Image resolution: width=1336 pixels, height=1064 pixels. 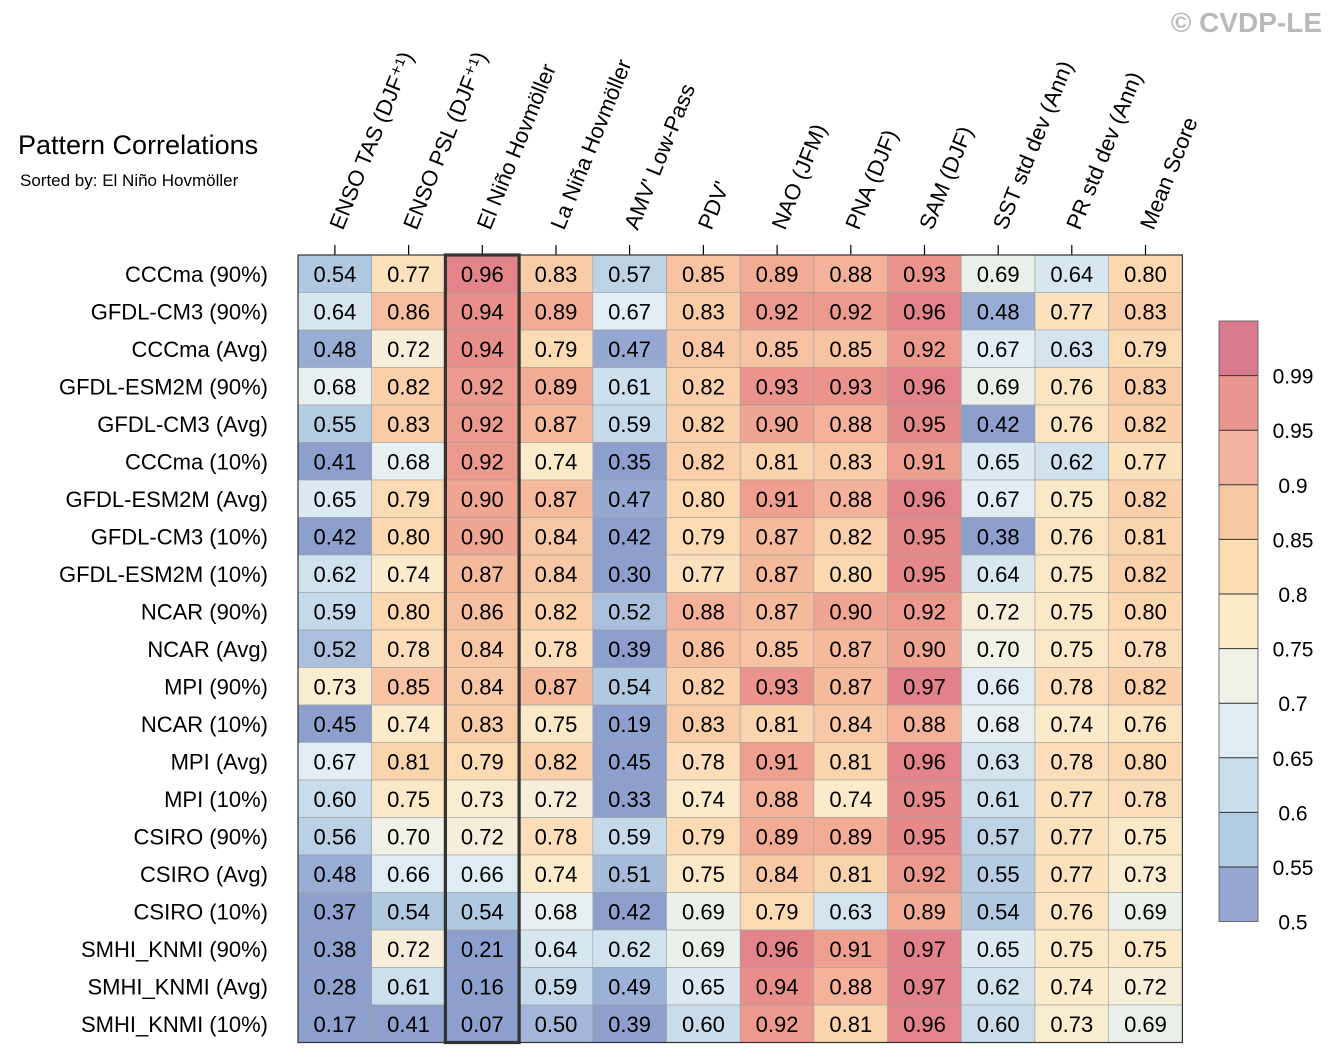 What do you see at coordinates (1145, 836) in the screenshot?
I see `cell-value-label: 0.75` at bounding box center [1145, 836].